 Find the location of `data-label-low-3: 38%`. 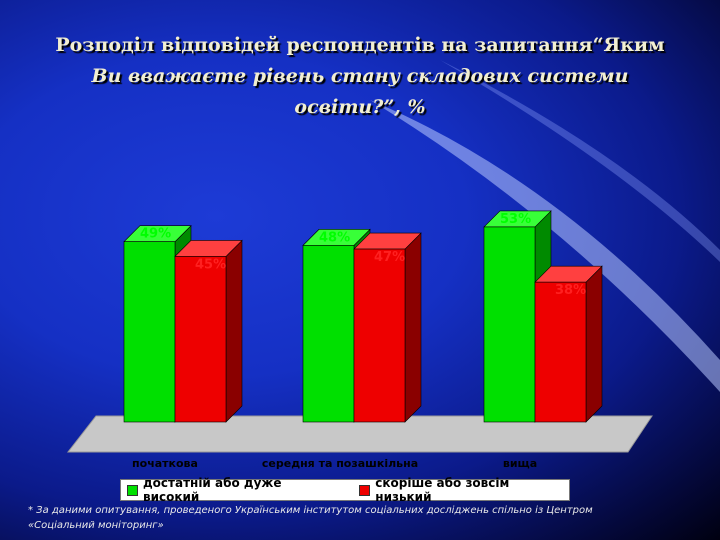

data-label-low-3: 38% is located at coordinates (570, 290).